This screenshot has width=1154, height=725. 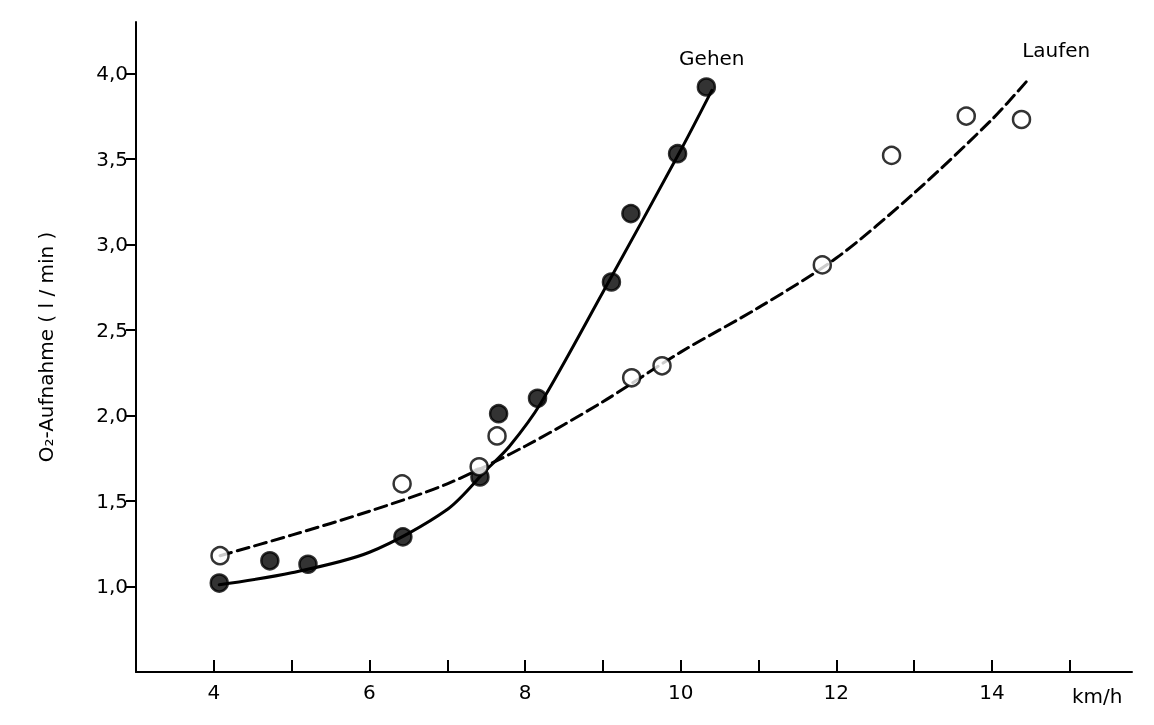 What do you see at coordinates (214, 692) in the screenshot?
I see `x-tick-label: 4` at bounding box center [214, 692].